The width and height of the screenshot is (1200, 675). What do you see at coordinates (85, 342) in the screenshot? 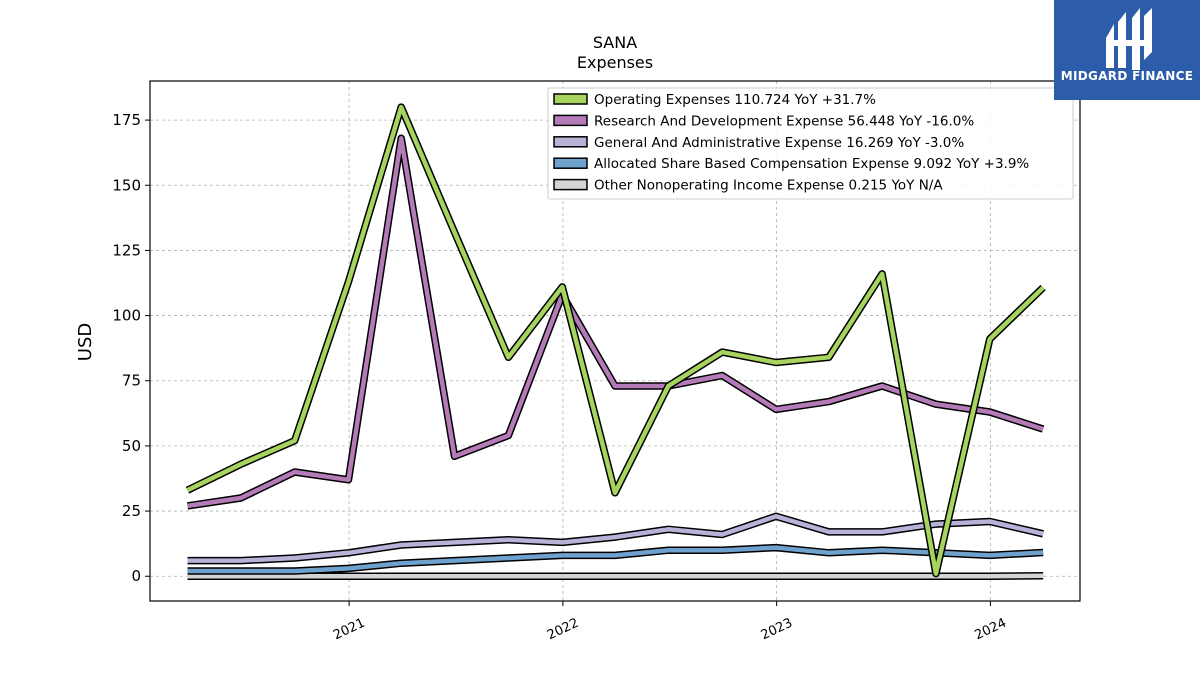
I see `y-axis-label: USD` at bounding box center [85, 342].